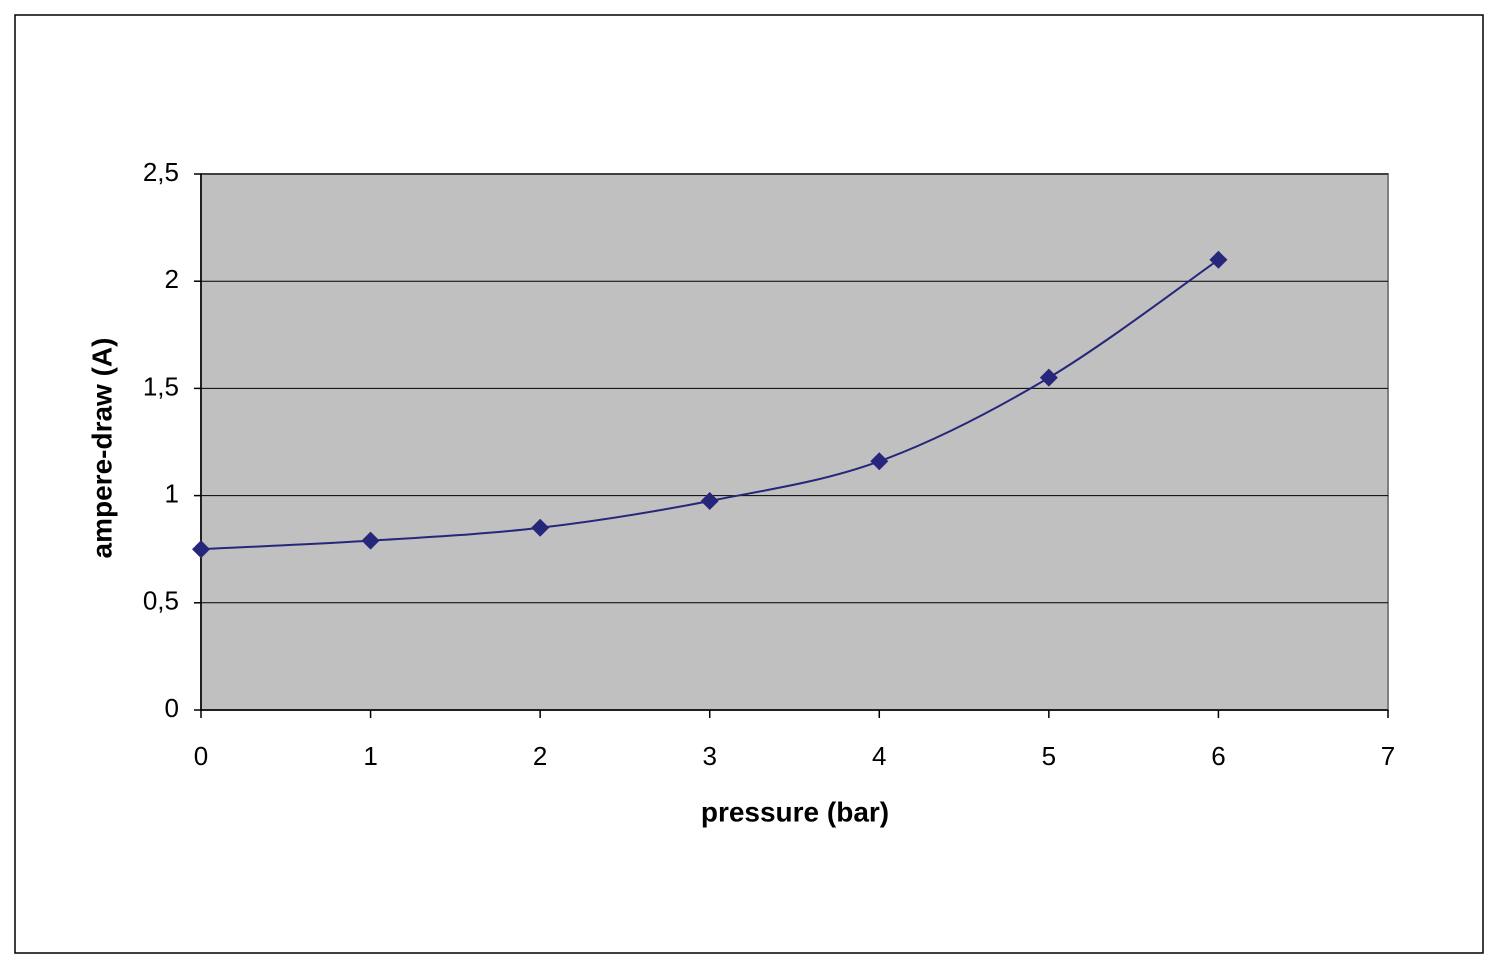 This screenshot has height=969, width=1500. Describe the element at coordinates (161, 386) in the screenshot. I see `y-tick-label: 1,5` at that location.